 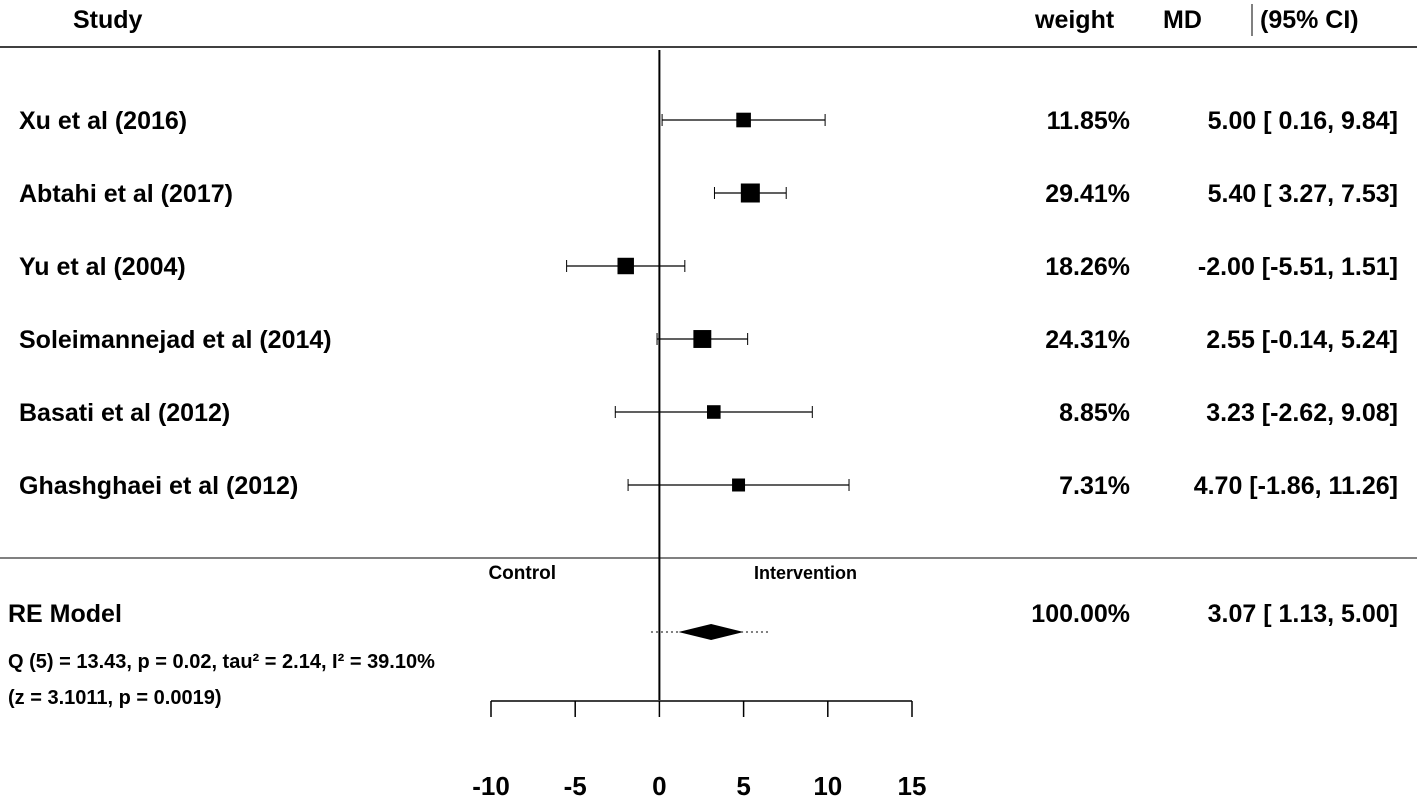 I want to click on study-estimate: 3.23 [-2.62, 9.08], so click(x=1302, y=413).